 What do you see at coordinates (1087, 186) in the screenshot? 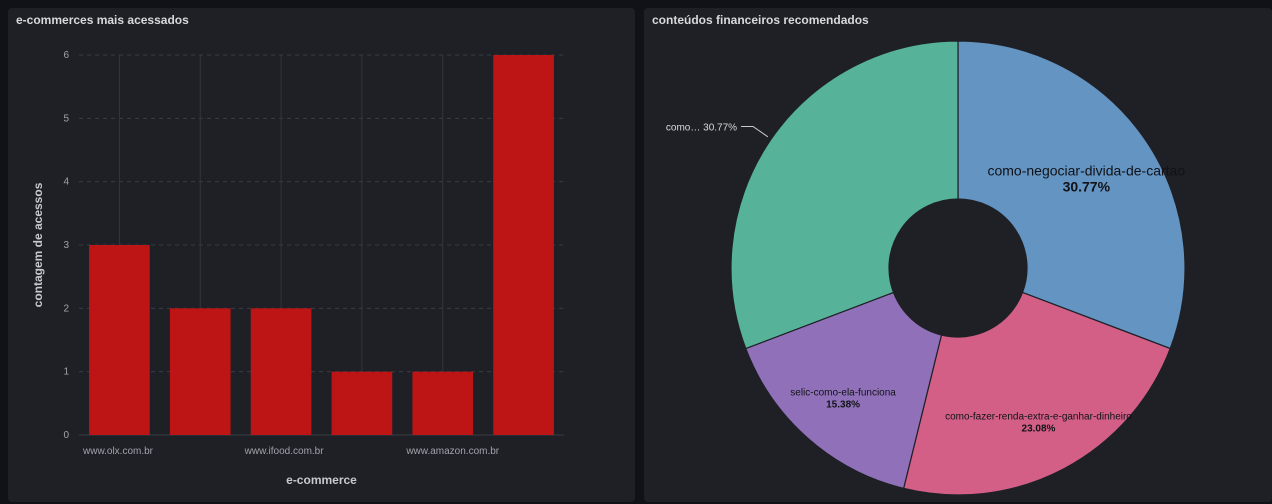
I see `pie-slice-percent: 30.77%` at bounding box center [1087, 186].